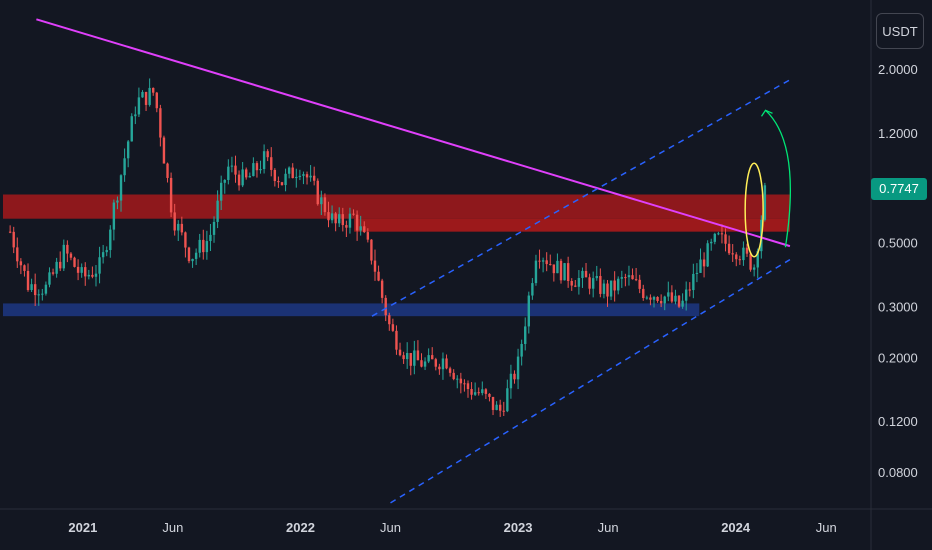  What do you see at coordinates (452, 527) in the screenshot?
I see `time-axis: 2021 Jun 2022 Jun 2023 Jun 2024 Jun` at bounding box center [452, 527].